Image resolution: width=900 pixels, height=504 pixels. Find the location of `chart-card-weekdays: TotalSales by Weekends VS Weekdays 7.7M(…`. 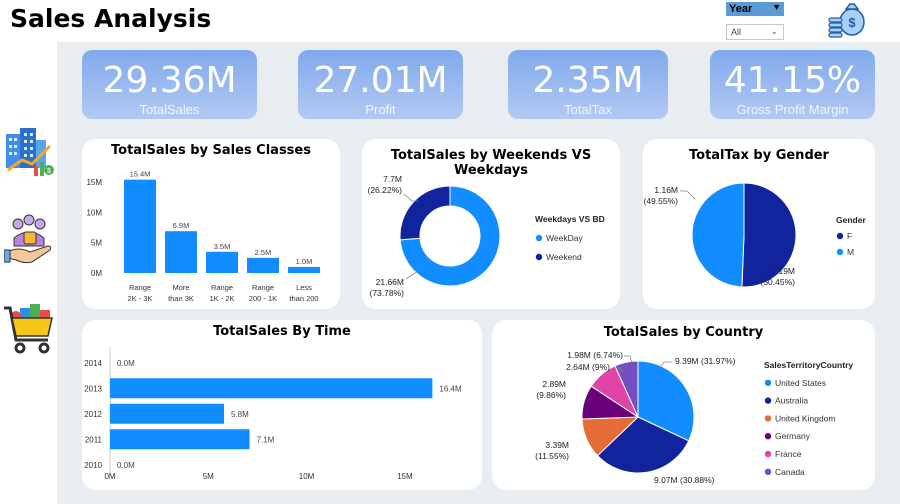

chart-card-weekdays: TotalSales by Weekends VS Weekdays 7.7M(… is located at coordinates (491, 224).